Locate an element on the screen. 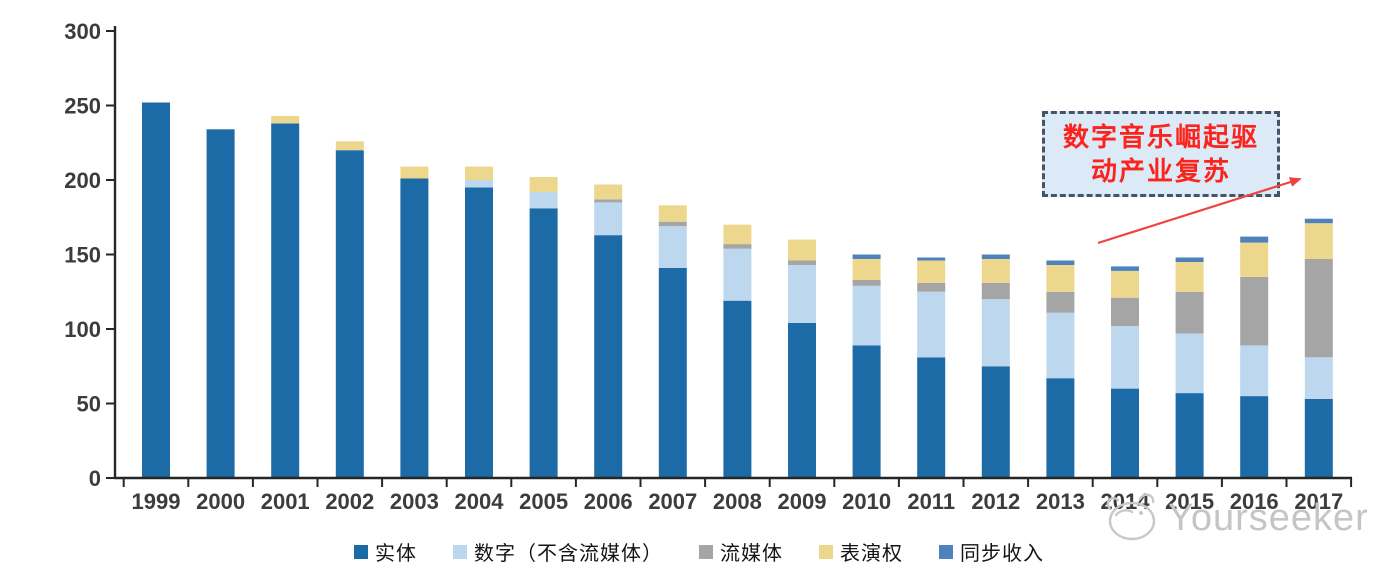  watermark: Yourseeker is located at coordinates (1232, 518).